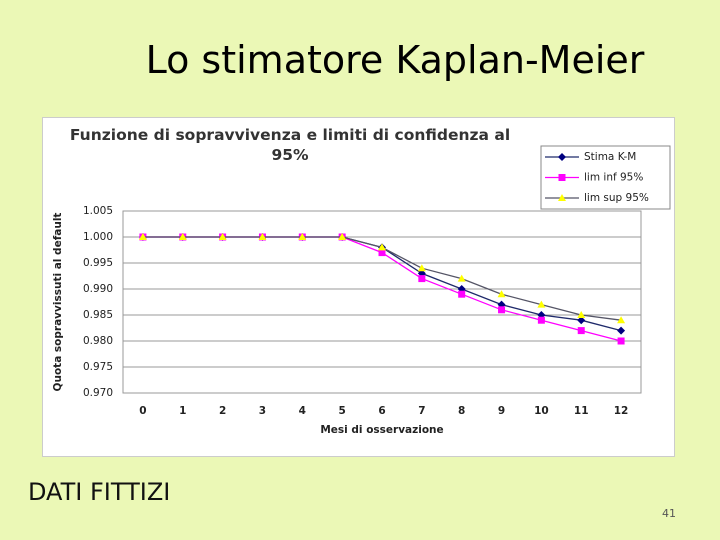  Describe the element at coordinates (302, 411) in the screenshot. I see `x-tick-label: 4` at that location.